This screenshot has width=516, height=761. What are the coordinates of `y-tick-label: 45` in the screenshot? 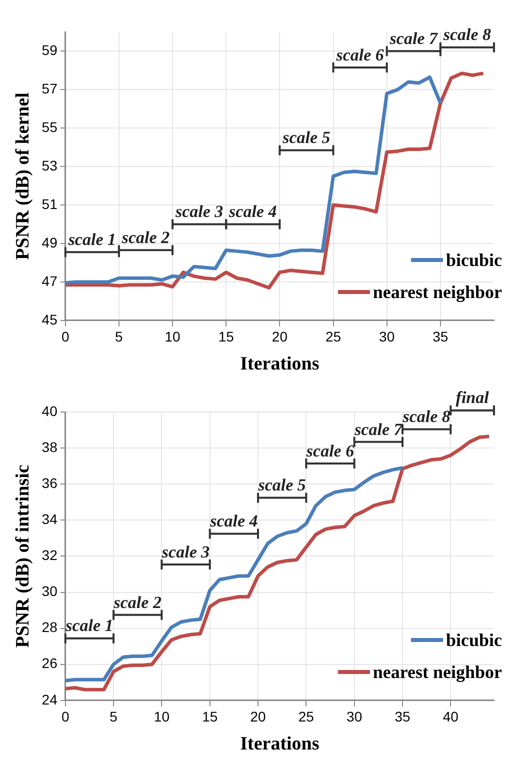 It's located at (50, 319).